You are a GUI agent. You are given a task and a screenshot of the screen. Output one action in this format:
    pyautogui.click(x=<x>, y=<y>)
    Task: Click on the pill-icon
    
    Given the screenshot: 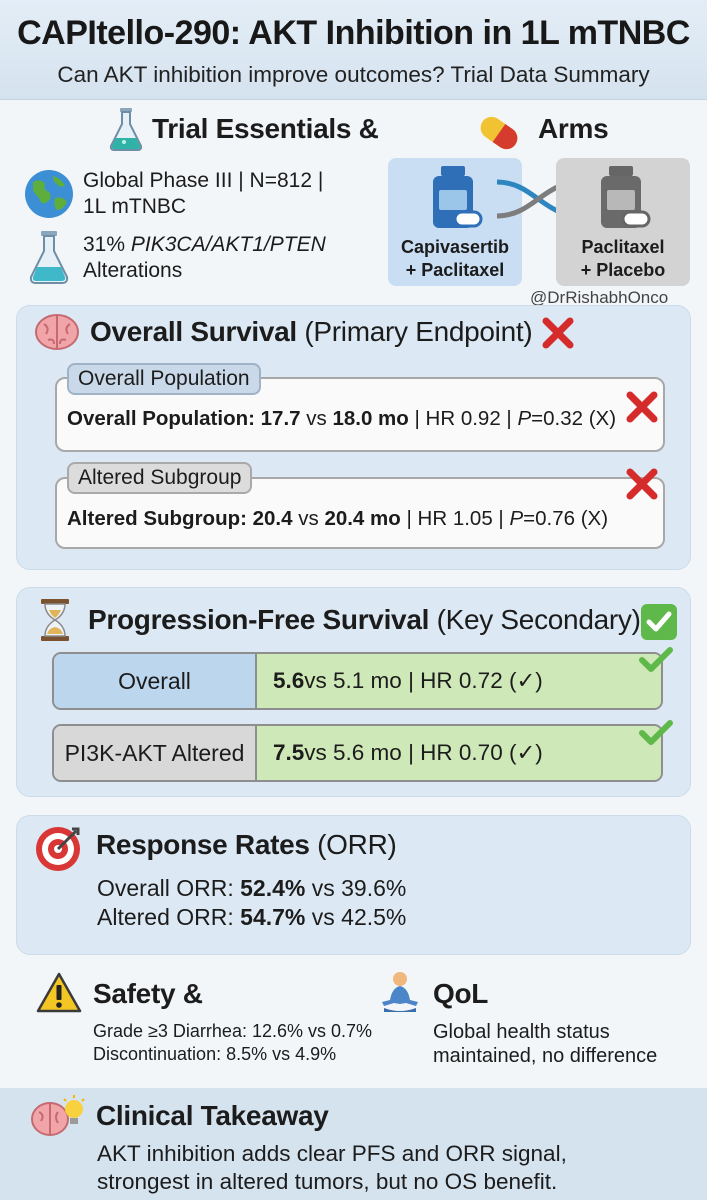 What is the action you would take?
    pyautogui.click(x=499, y=133)
    